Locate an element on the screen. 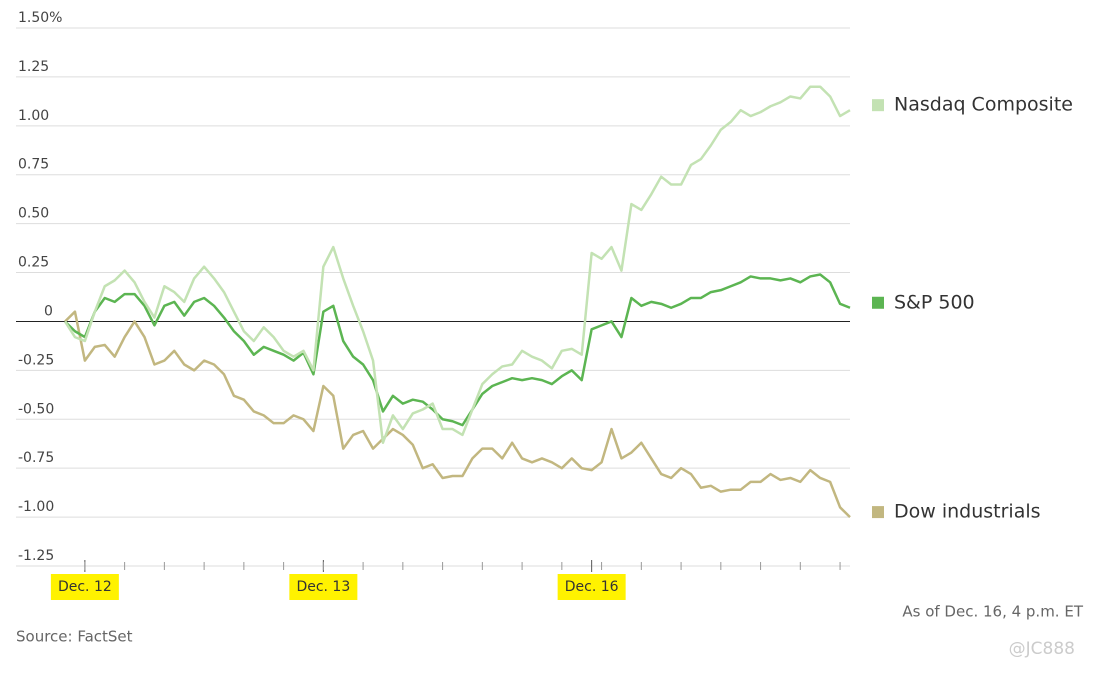 This screenshot has height=673, width=1095. source: Source: FactSet is located at coordinates (74, 637).